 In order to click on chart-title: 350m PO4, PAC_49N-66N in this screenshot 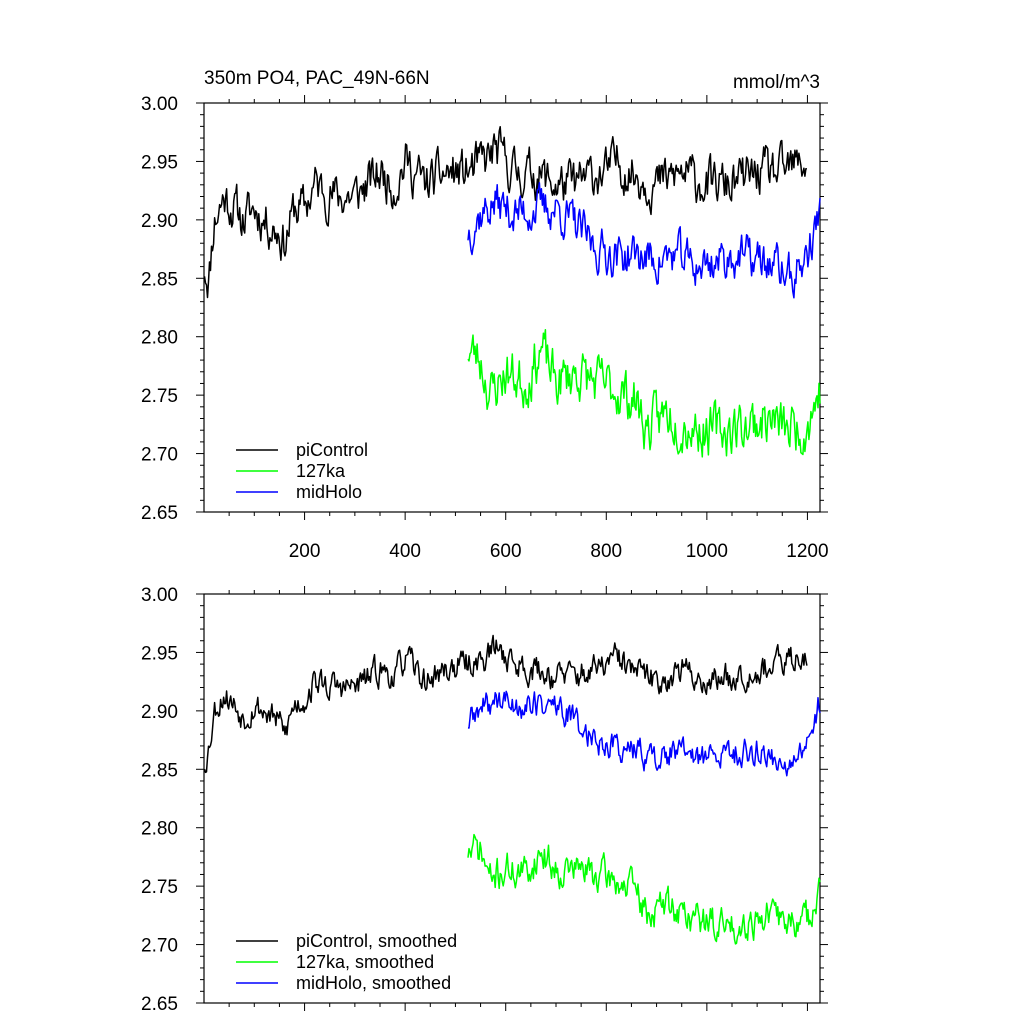, I will do `click(317, 78)`.